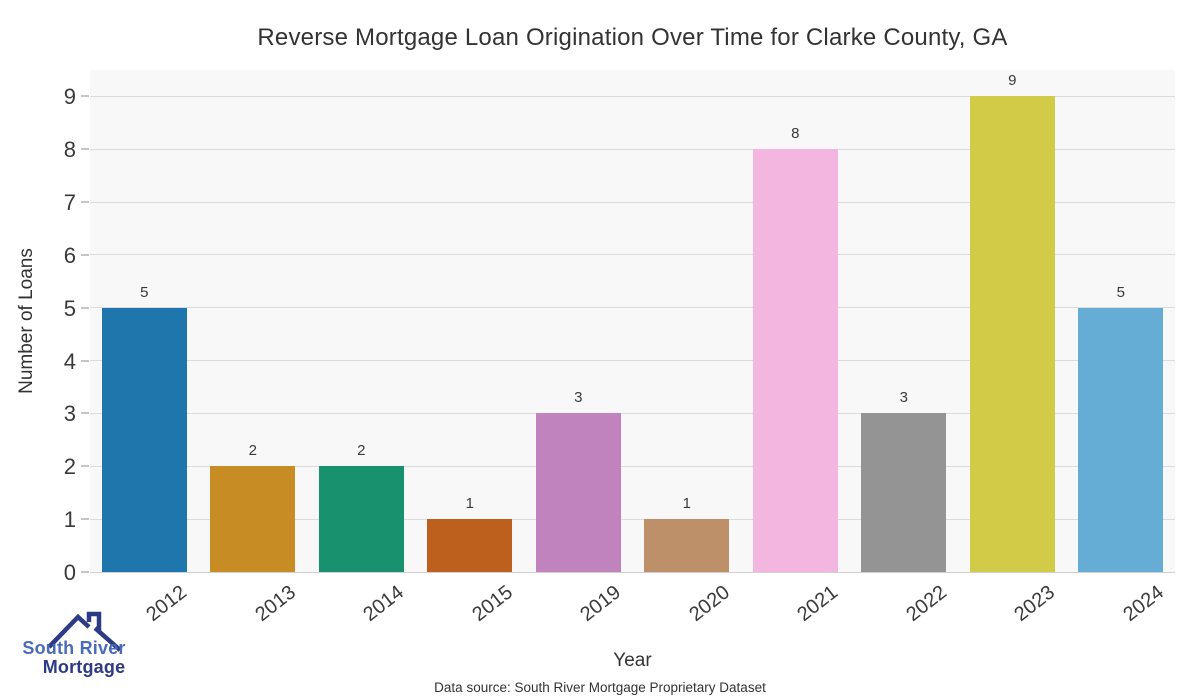 The image size is (1200, 700). Describe the element at coordinates (578, 398) in the screenshot. I see `bar-value-label-2019: 3` at that location.